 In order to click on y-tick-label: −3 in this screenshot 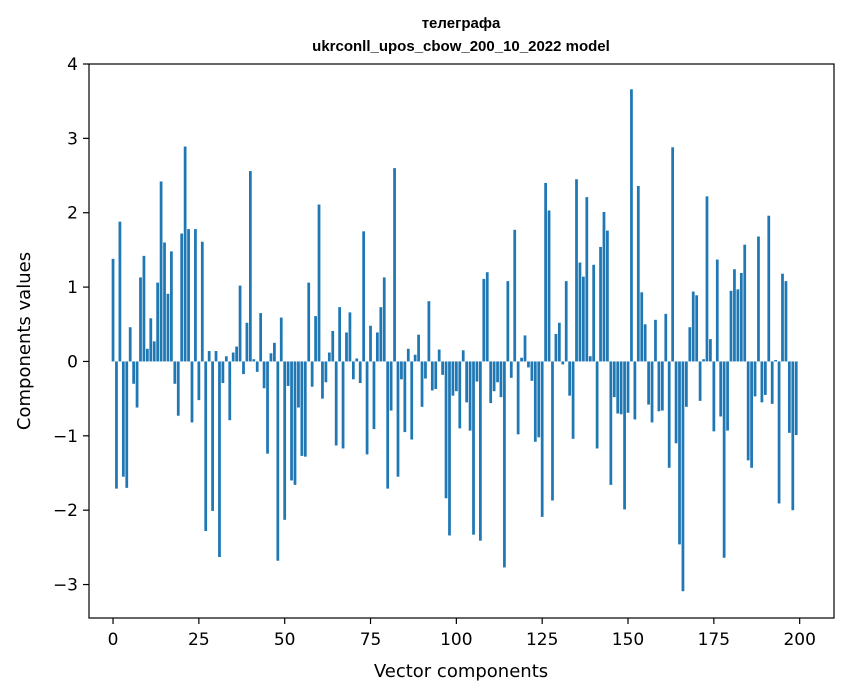, I will do `click(65, 586)`.